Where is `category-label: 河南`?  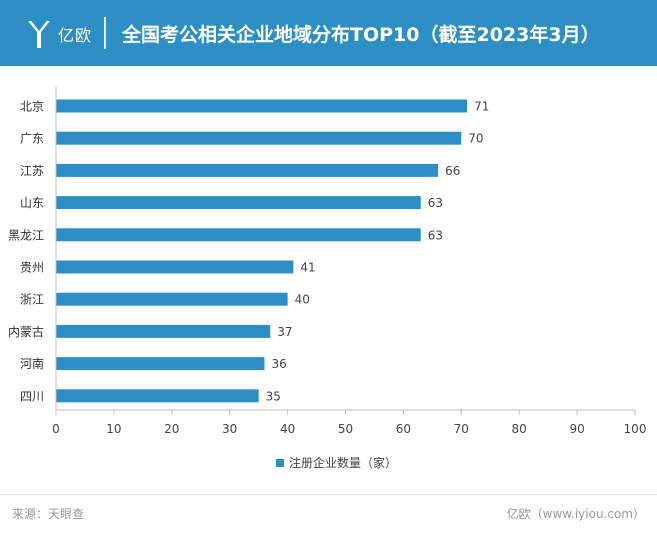
category-label: 河南 is located at coordinates (32, 363).